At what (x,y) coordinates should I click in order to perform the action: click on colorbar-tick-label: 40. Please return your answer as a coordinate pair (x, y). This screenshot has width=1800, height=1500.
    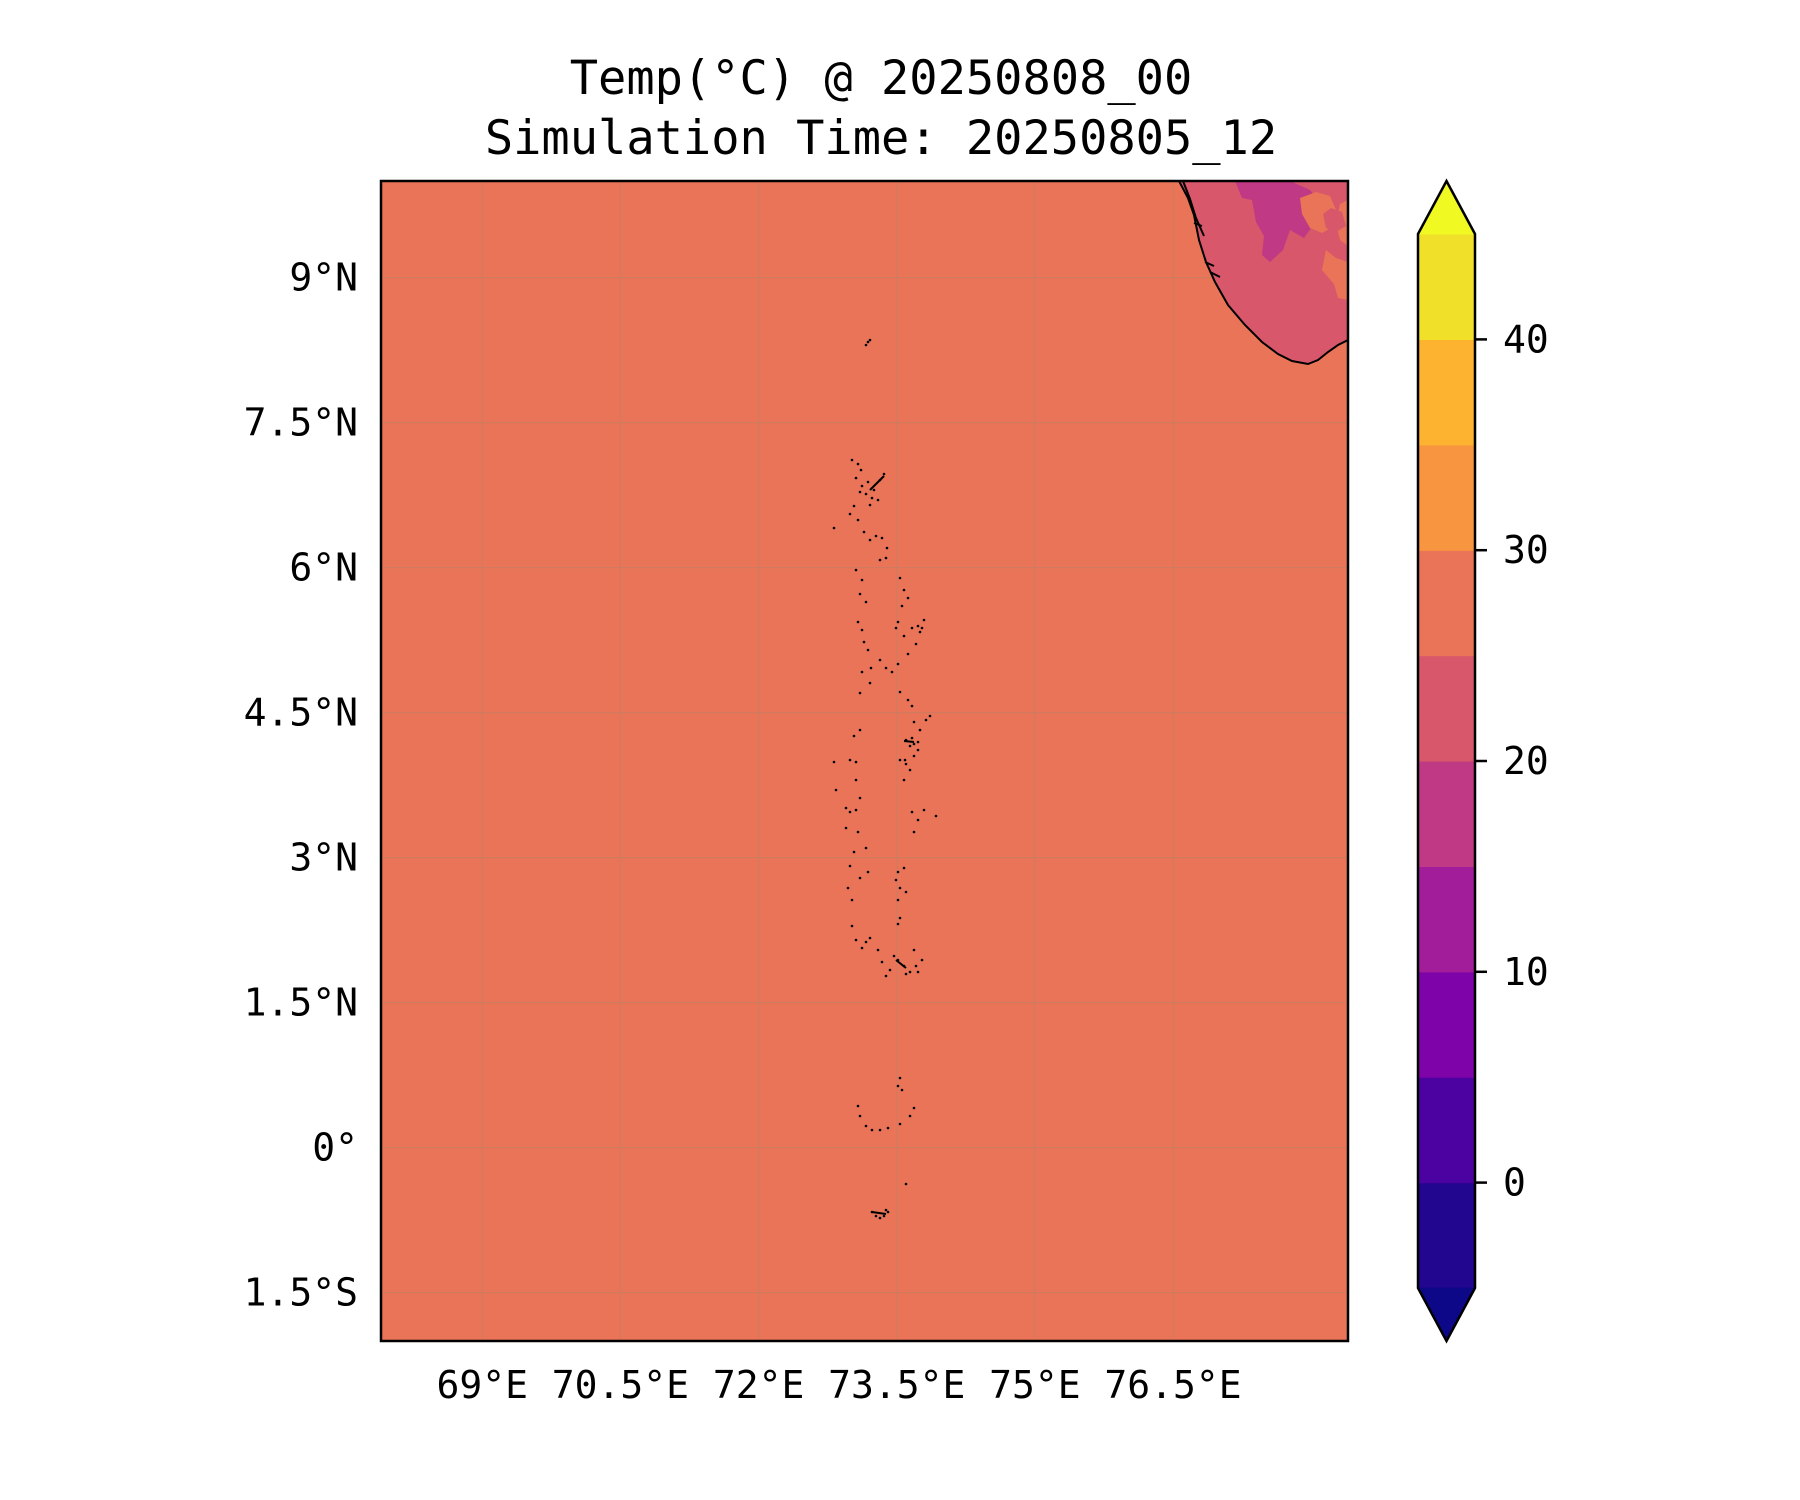
    Looking at the image, I should click on (1526, 339).